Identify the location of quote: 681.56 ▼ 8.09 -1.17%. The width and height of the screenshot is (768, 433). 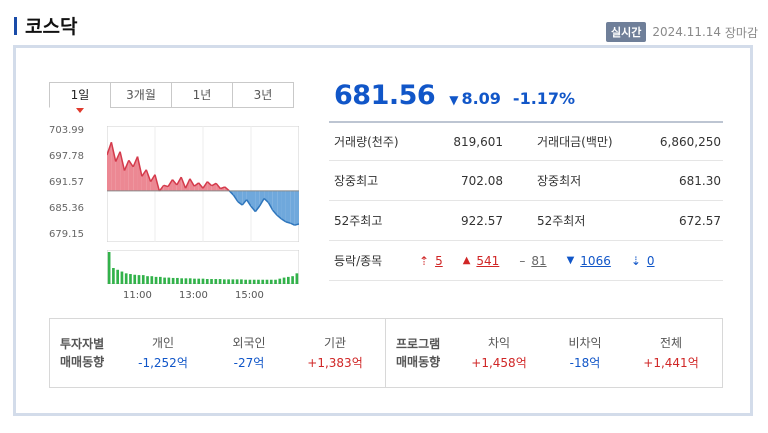
(454, 95).